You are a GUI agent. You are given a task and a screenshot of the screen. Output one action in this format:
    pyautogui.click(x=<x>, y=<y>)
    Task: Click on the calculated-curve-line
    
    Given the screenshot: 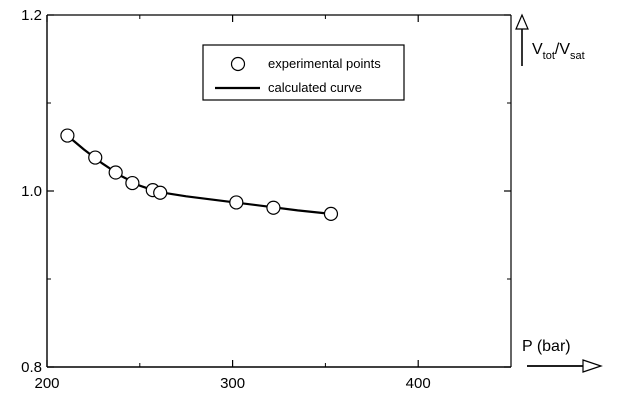 What is the action you would take?
    pyautogui.click(x=199, y=174)
    